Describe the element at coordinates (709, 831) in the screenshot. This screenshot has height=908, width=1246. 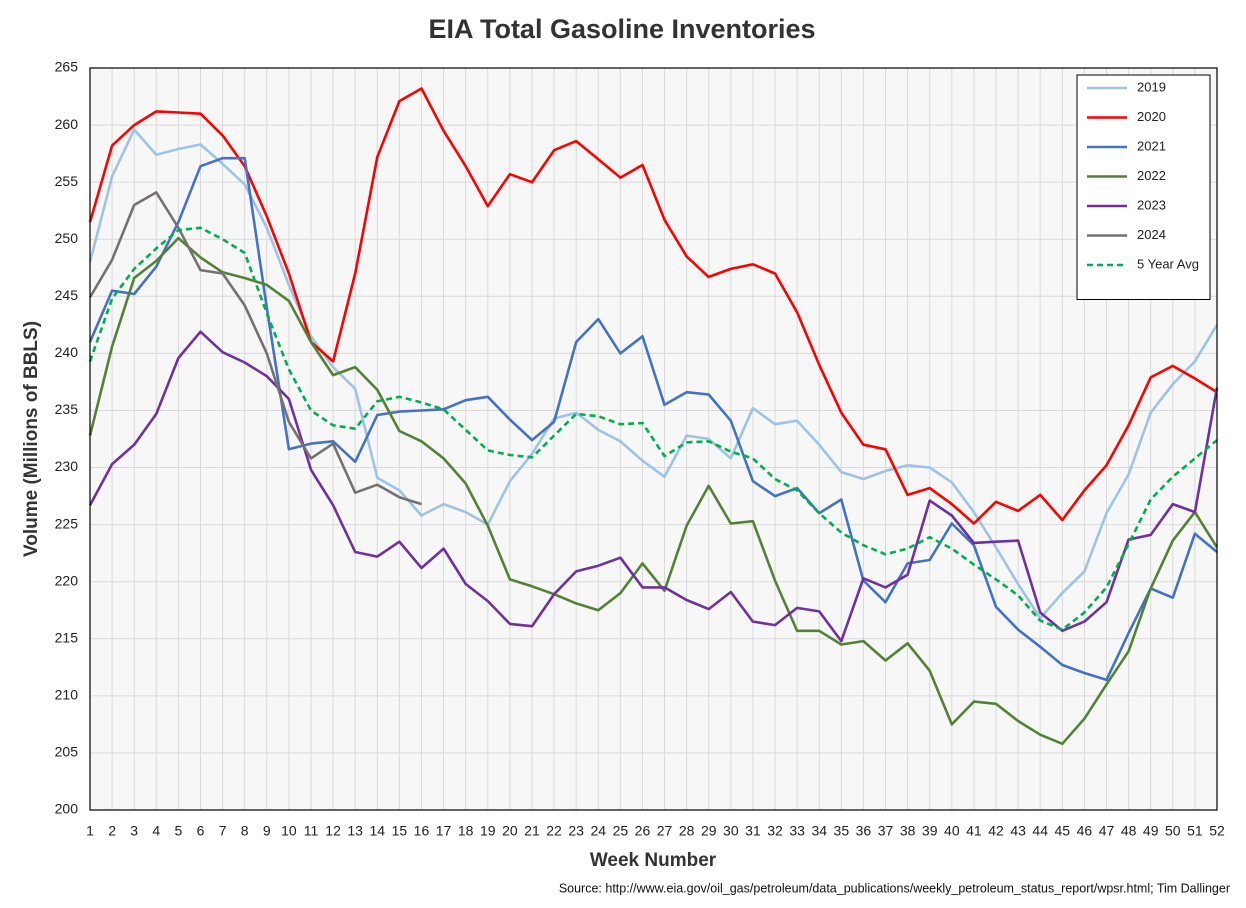
I see `x-tick-label: 29` at that location.